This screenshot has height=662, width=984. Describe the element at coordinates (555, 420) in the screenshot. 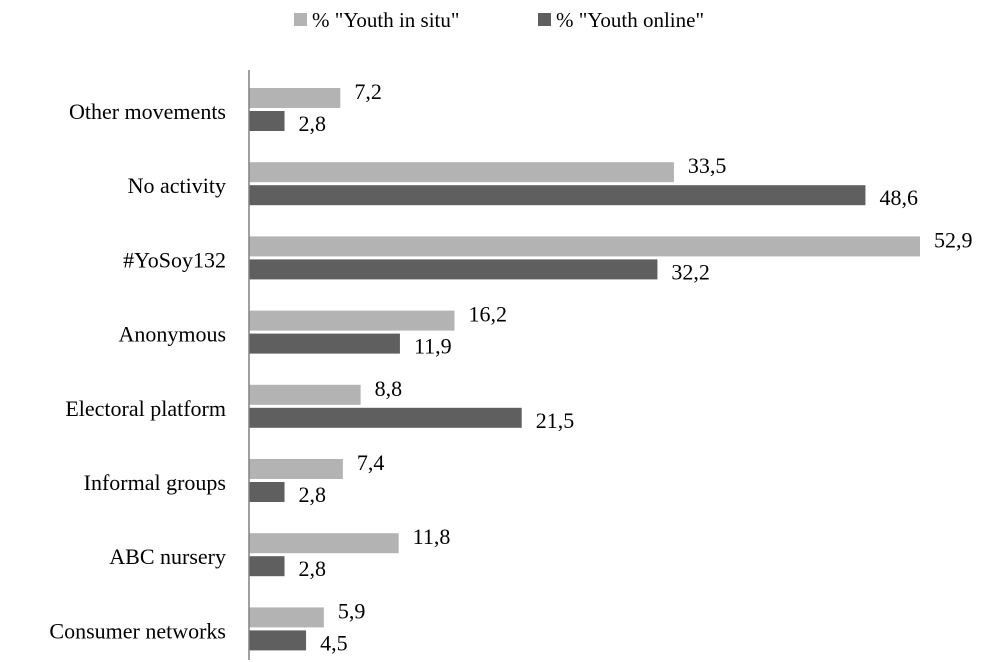

I see `data-label: 21,5` at that location.